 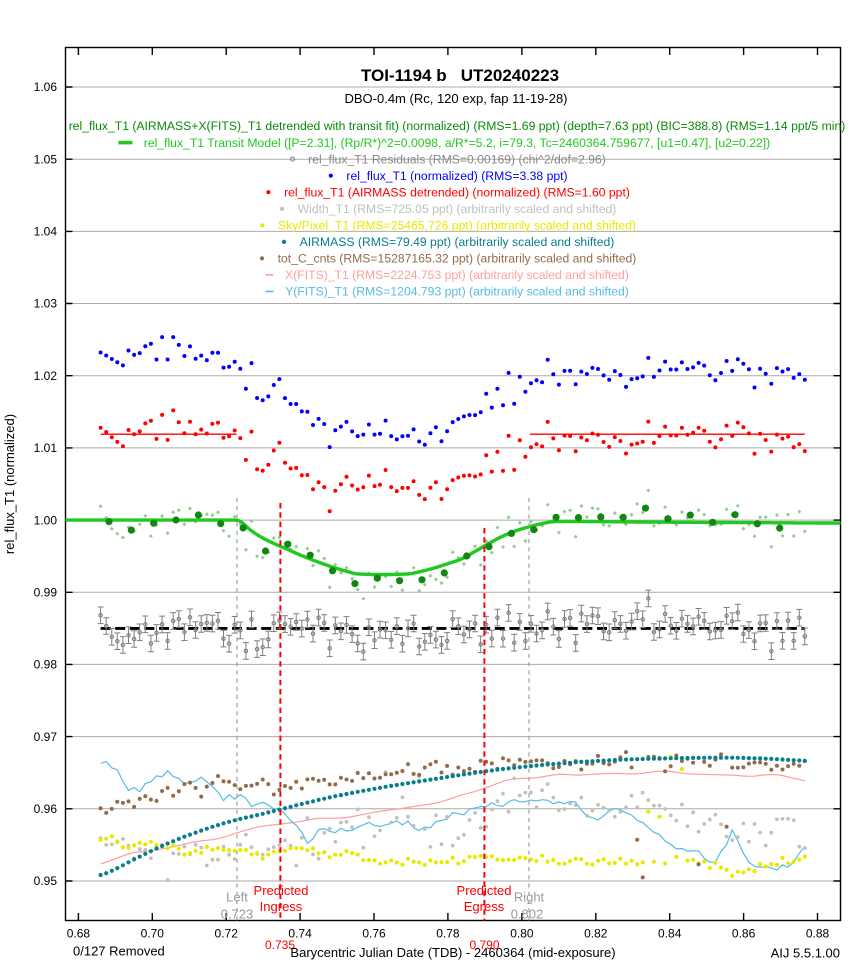 I want to click on svg-text: 0.88, so click(x=818, y=934).